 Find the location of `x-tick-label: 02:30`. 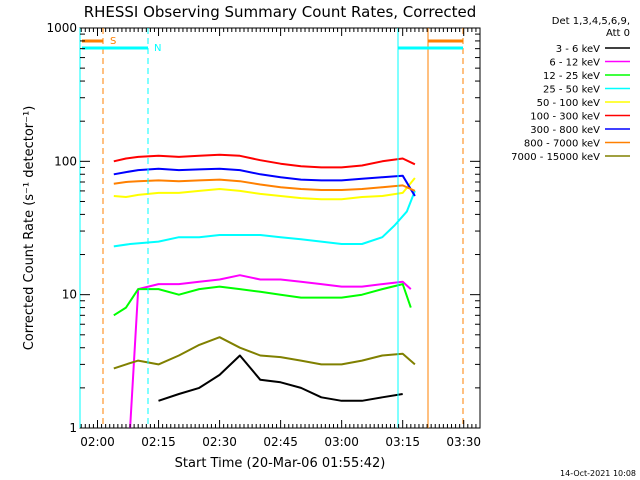

x-tick-label: 02:30 is located at coordinates (219, 442).